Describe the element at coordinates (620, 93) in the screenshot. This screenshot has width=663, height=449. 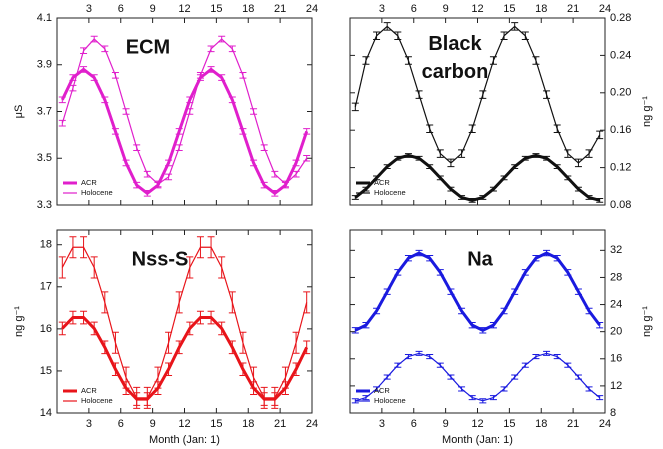
I see `y-tick-label: 0.20` at that location.